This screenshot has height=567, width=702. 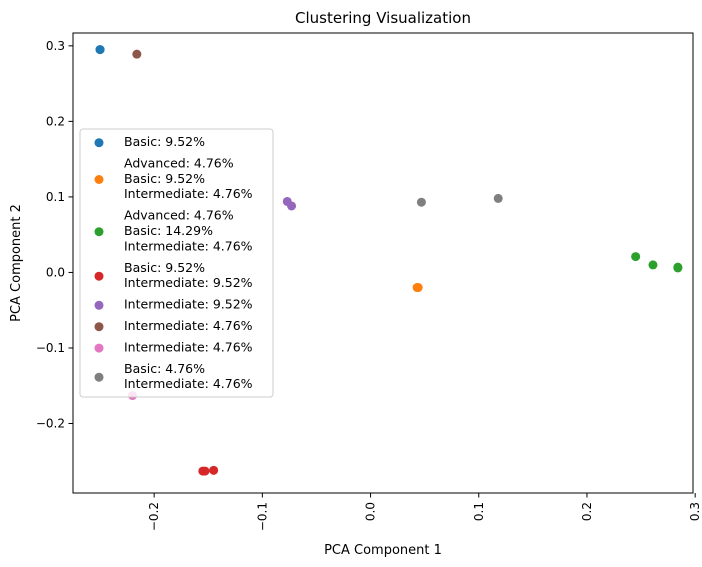 What do you see at coordinates (137, 54) in the screenshot?
I see `data-point-s5-p0` at bounding box center [137, 54].